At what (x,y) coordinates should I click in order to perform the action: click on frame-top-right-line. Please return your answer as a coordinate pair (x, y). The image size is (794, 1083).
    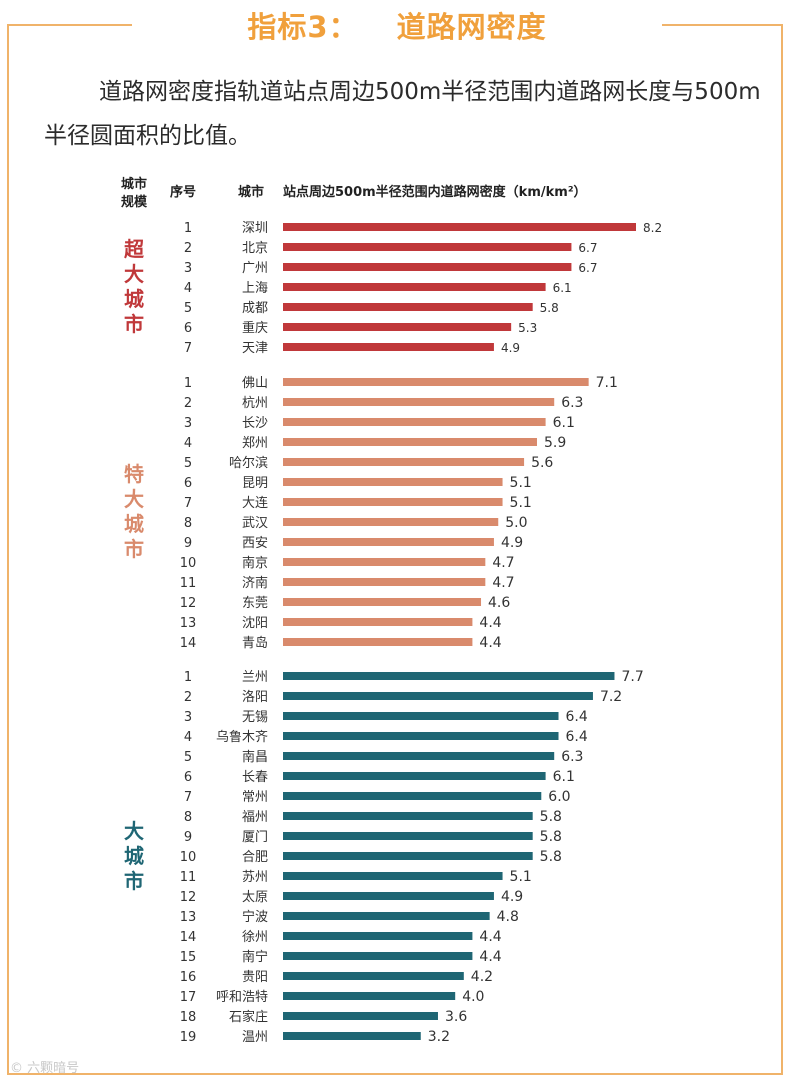
    Looking at the image, I should click on (722, 25).